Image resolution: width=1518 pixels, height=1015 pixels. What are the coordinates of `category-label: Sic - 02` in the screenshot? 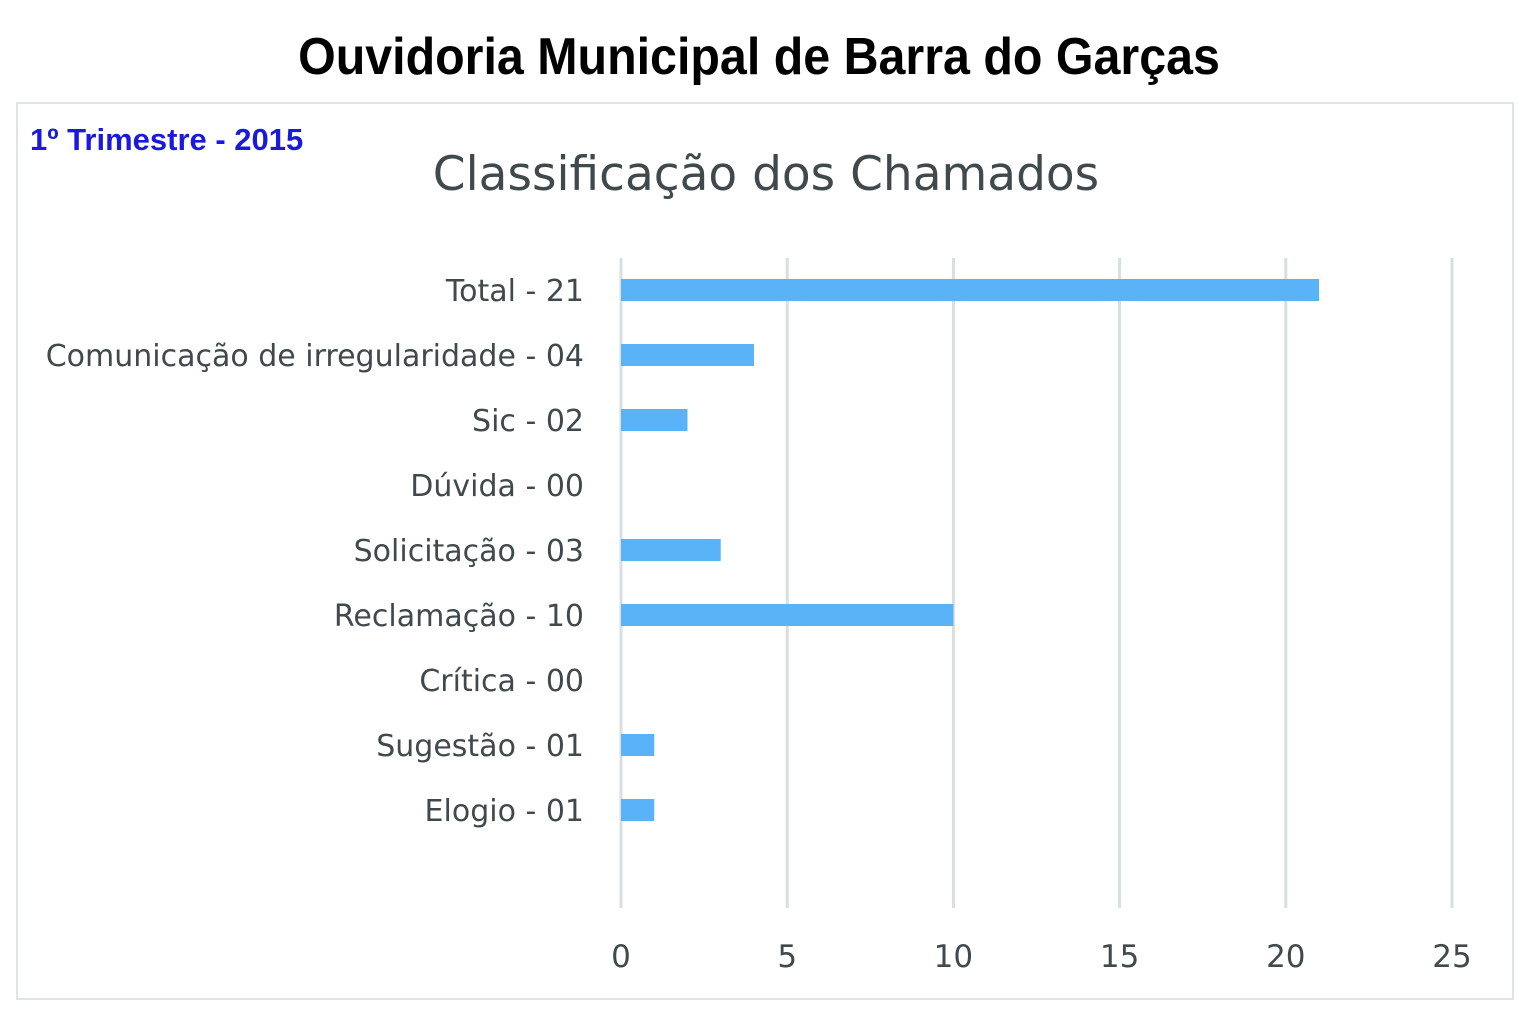 It's located at (528, 421).